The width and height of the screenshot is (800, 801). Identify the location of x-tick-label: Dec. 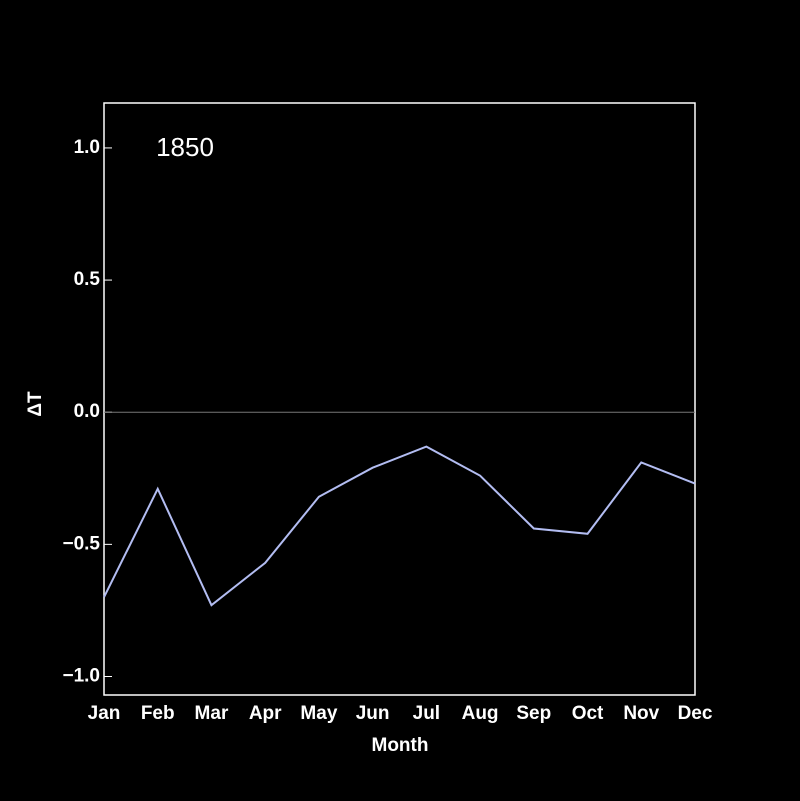
(695, 713).